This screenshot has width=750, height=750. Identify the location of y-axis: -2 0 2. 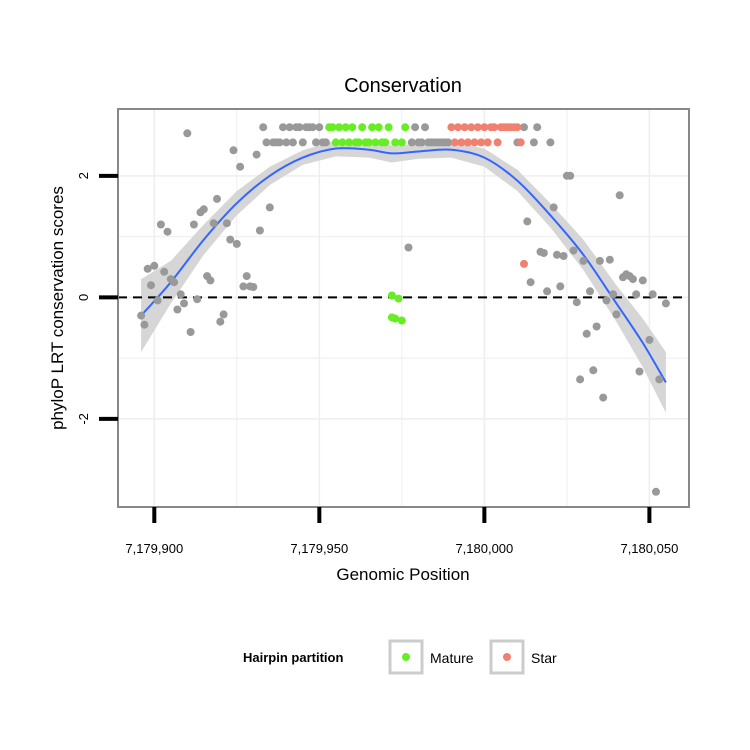
(97, 298).